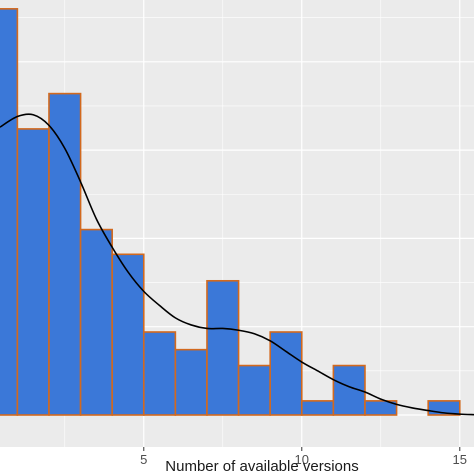 This screenshot has width=474, height=474. I want to click on x-axis-title: Number of available versions, so click(261, 466).